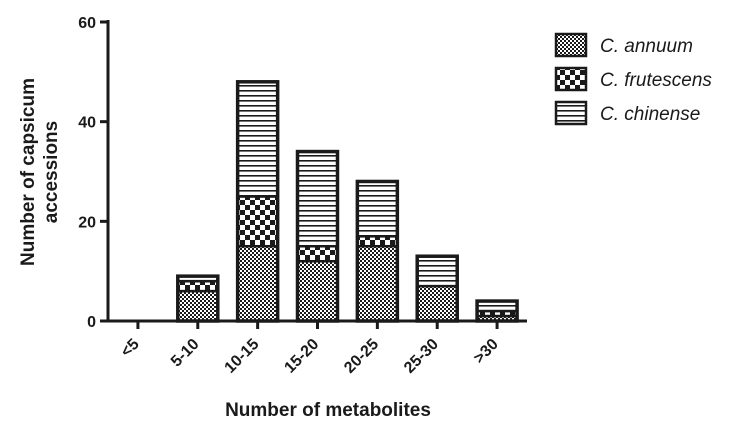 The width and height of the screenshot is (746, 427). Describe the element at coordinates (650, 114) in the screenshot. I see `legend-label: C. chinense` at that location.